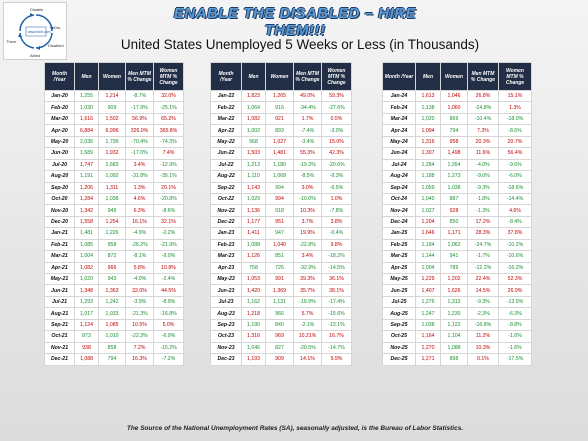 This screenshot has height=441, width=588. Describe the element at coordinates (483, 348) in the screenshot. I see `pct-change-cell: 10.3%` at that location.